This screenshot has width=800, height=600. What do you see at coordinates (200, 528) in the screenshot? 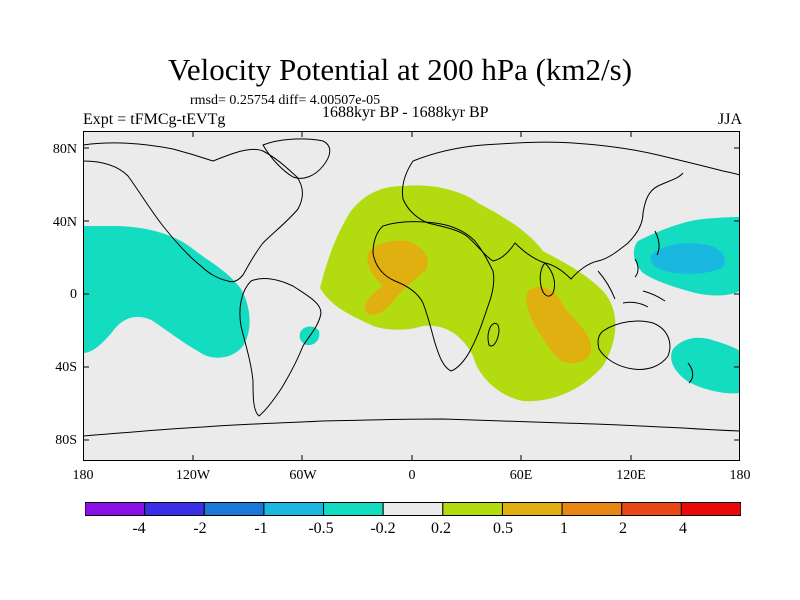
I see `colorbar-label: -2` at bounding box center [200, 528].